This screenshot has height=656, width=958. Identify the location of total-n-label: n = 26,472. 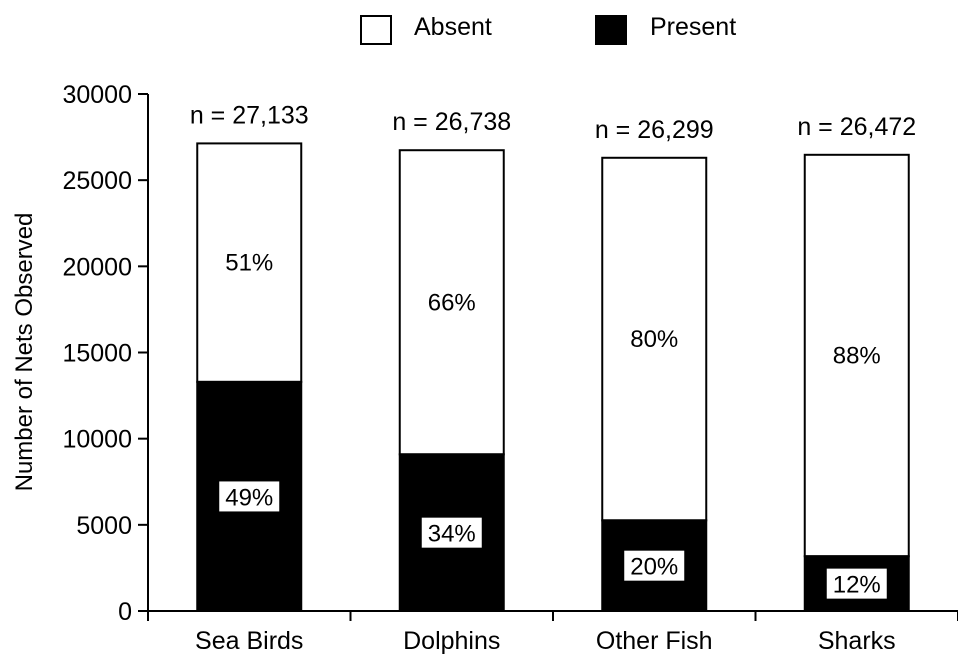
(856, 127).